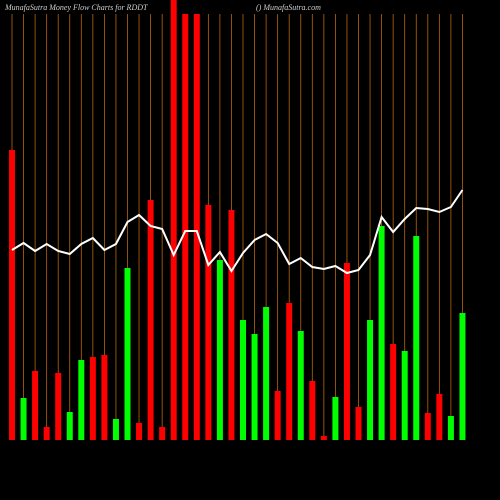  I want to click on chart-title: MunafaSutra Money Flow Charts for RDDT, so click(76, 7).